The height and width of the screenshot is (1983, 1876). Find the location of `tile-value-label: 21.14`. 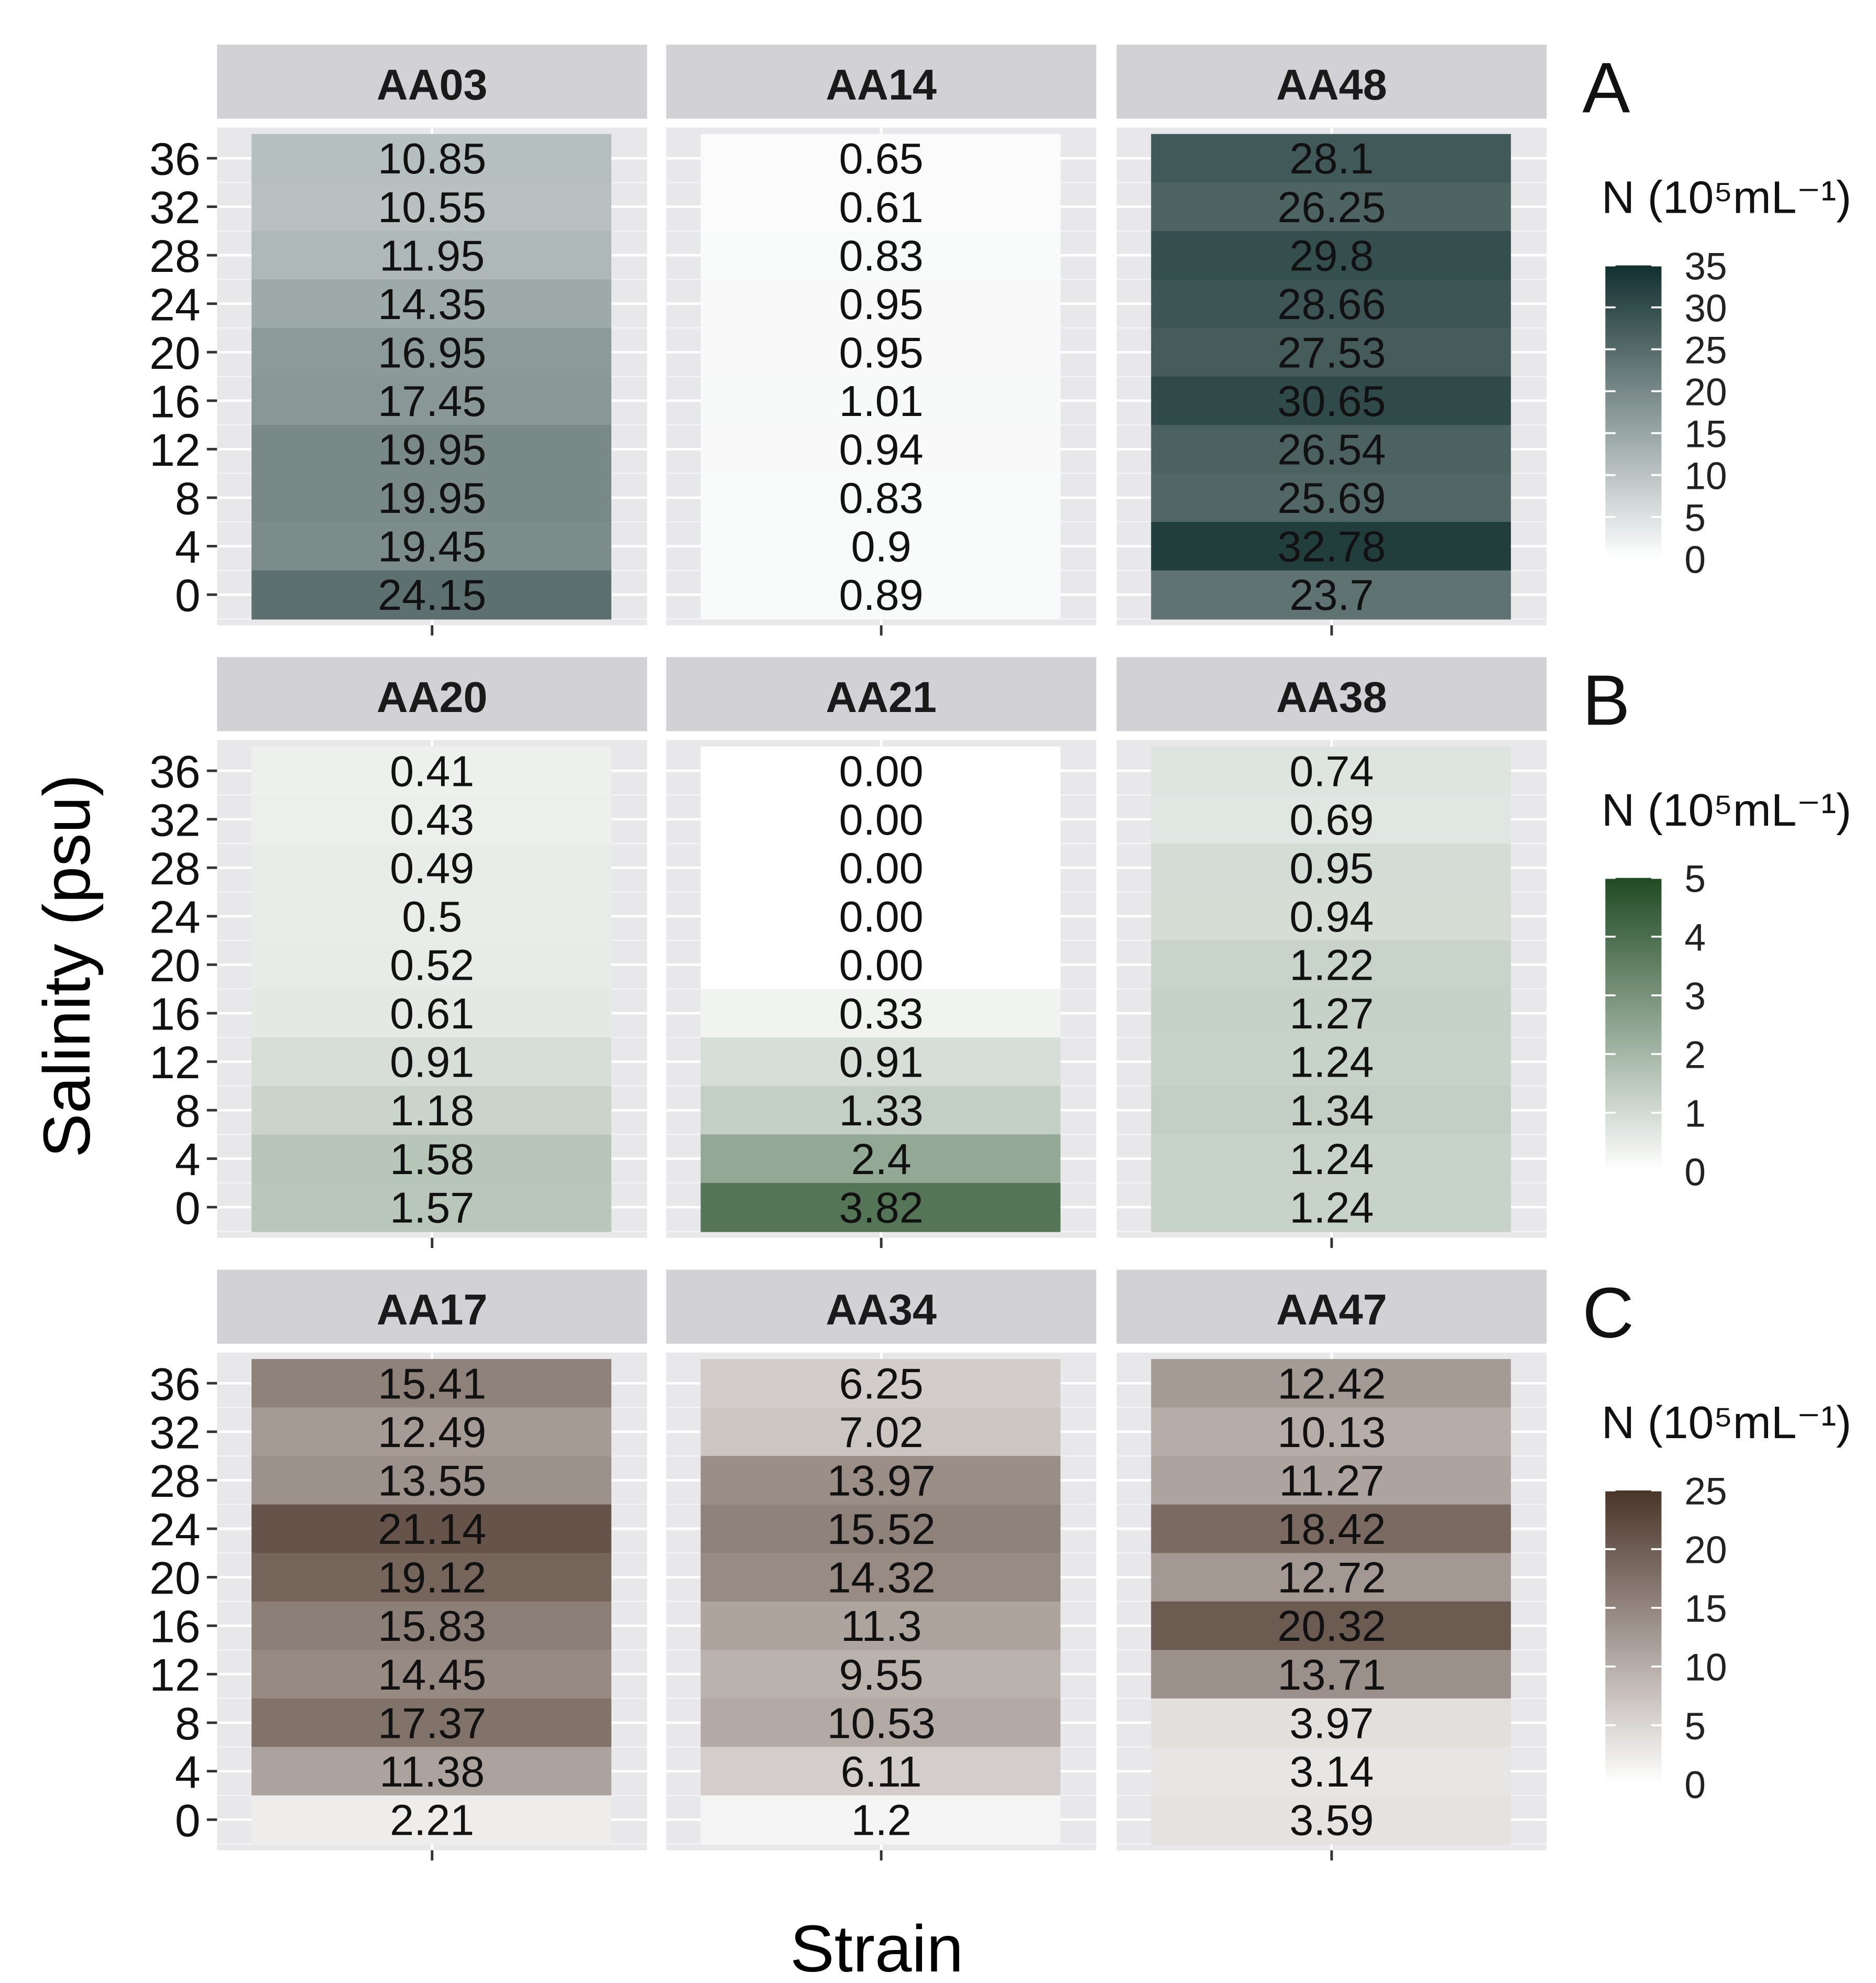

tile-value-label: 21.14 is located at coordinates (432, 1529).